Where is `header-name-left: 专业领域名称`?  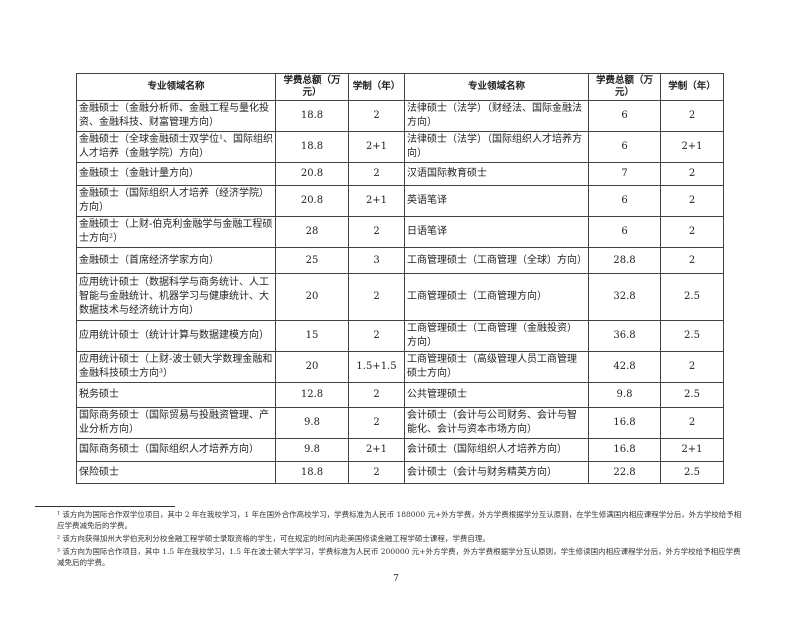 header-name-left: 专业领域名称 is located at coordinates (176, 87).